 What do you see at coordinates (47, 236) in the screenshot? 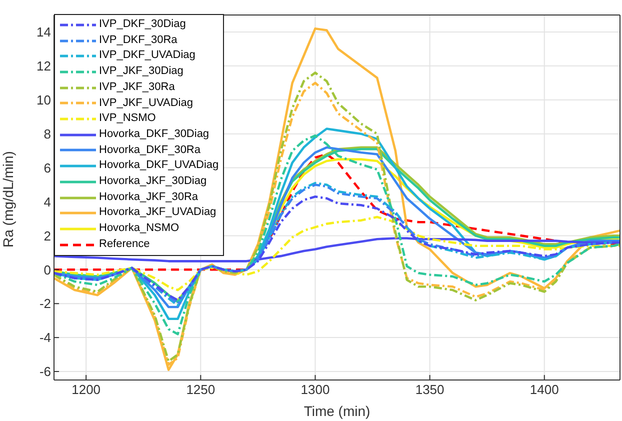
I see `y-tick-label: 2` at bounding box center [47, 236].